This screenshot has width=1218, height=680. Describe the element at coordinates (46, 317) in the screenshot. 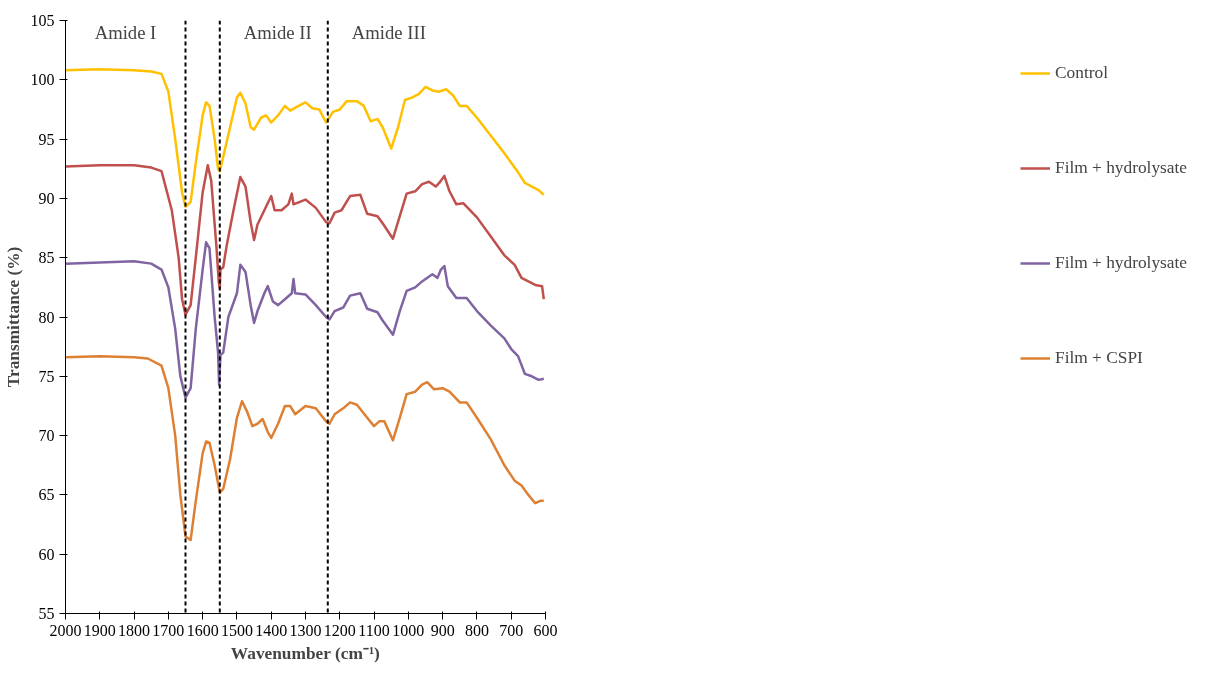

I see `y-tick-label: 80` at that location.